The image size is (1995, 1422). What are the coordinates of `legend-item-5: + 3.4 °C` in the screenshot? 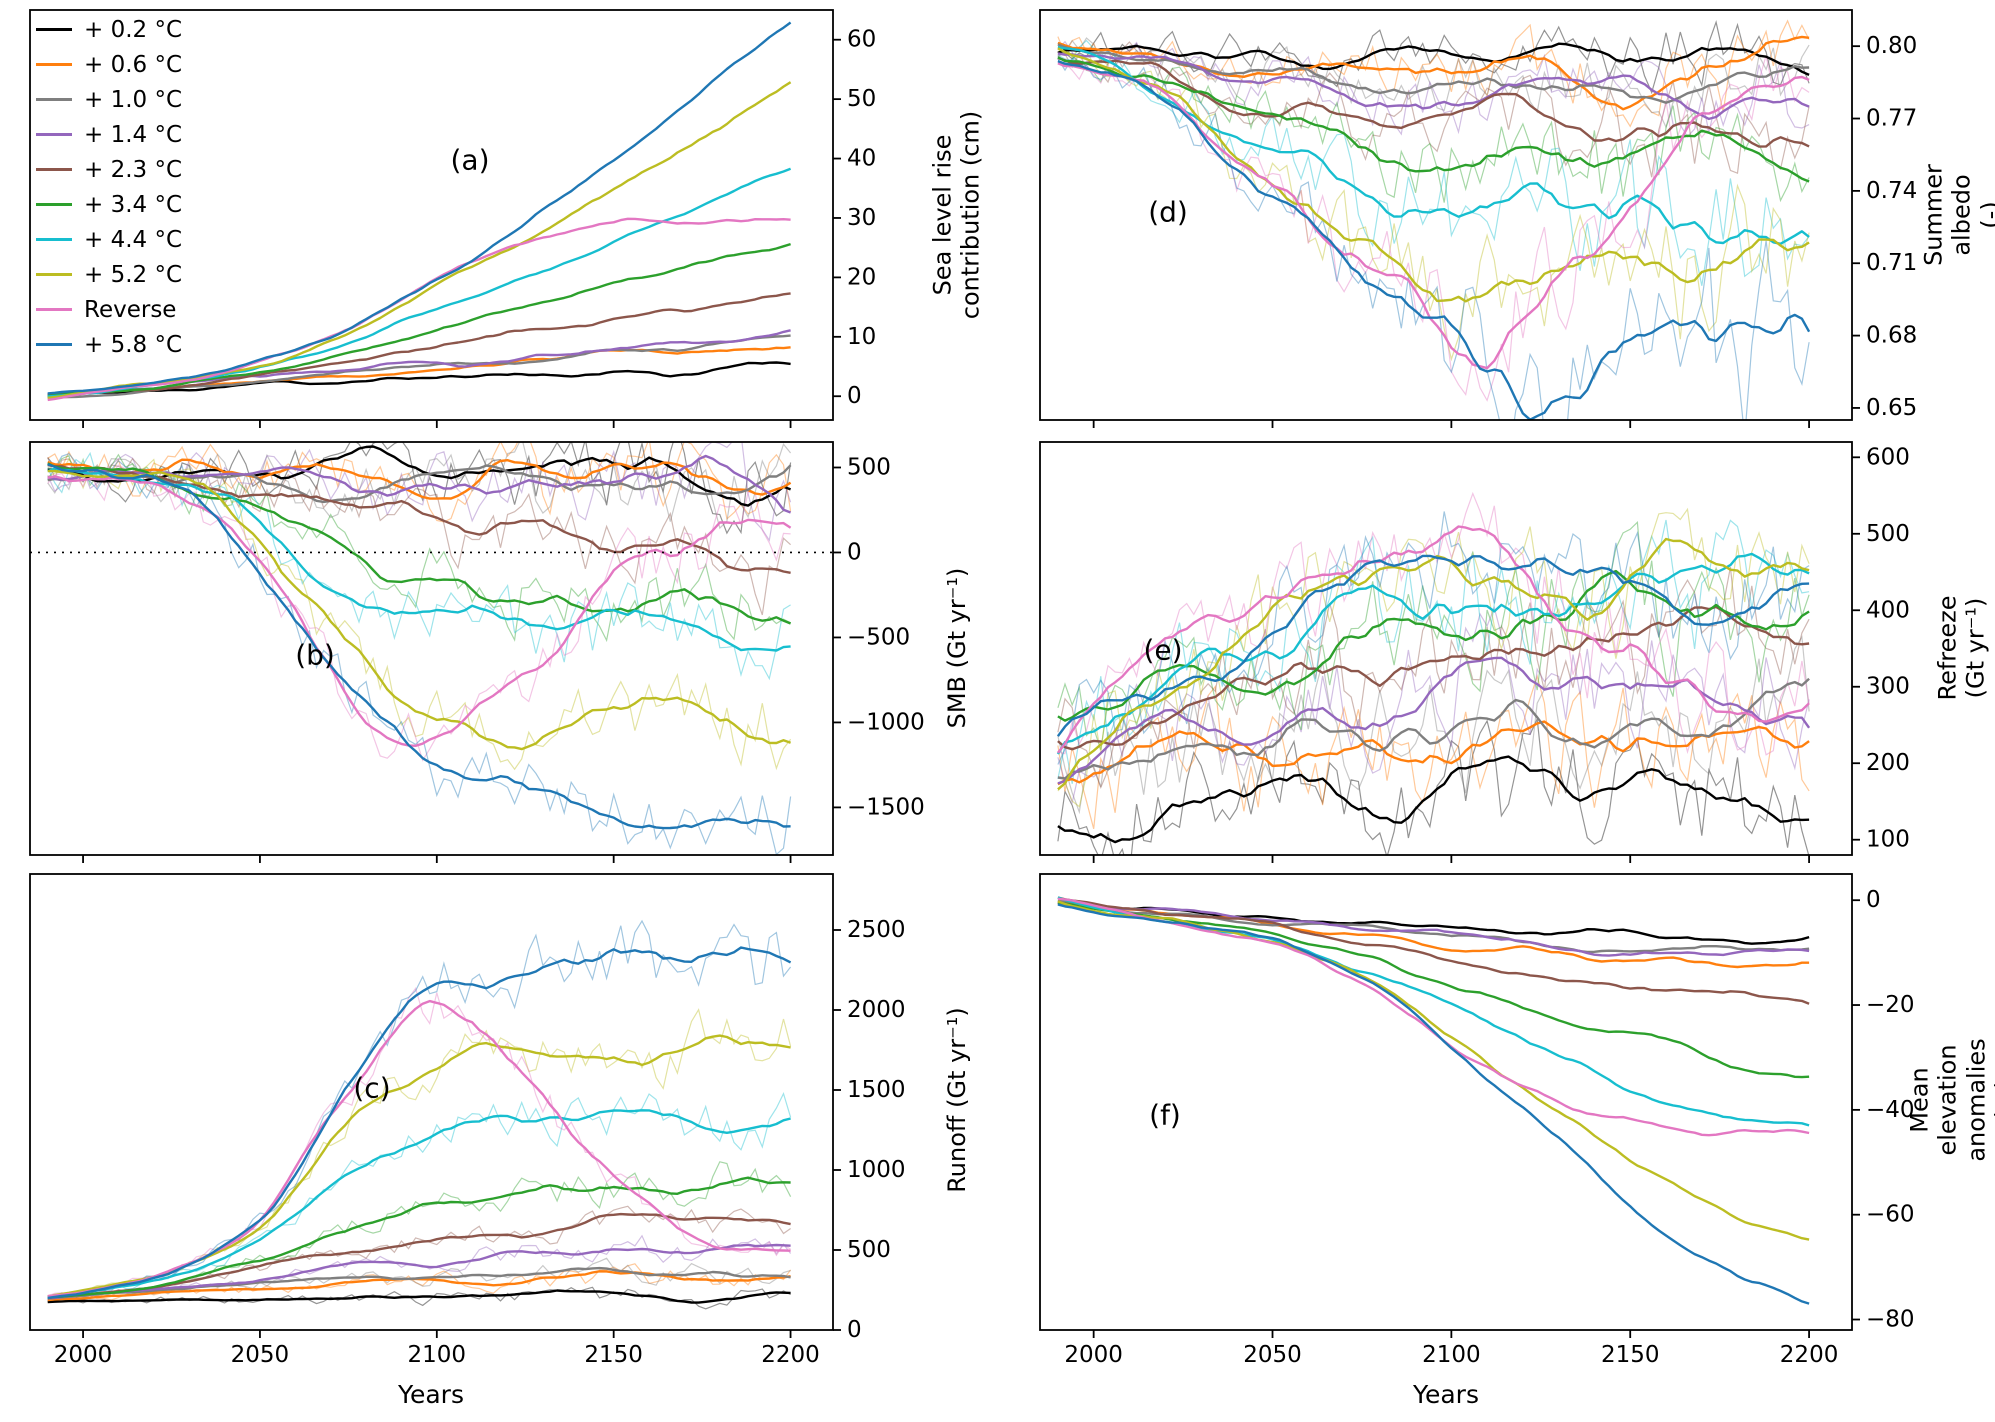 It's located at (109, 204).